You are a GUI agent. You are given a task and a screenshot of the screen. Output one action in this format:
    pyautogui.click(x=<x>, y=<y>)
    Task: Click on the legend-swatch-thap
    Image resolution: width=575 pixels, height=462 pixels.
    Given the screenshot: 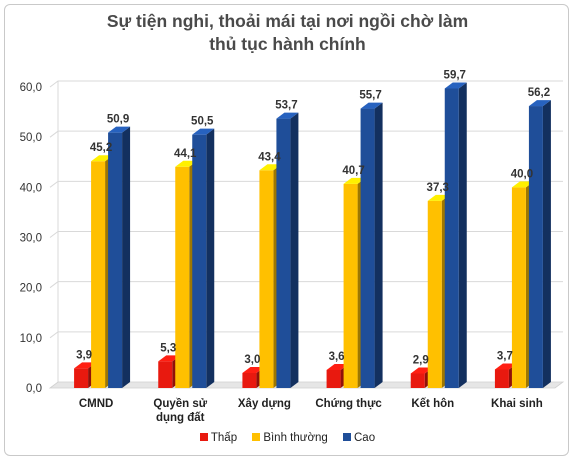 What is the action you would take?
    pyautogui.click(x=203, y=437)
    